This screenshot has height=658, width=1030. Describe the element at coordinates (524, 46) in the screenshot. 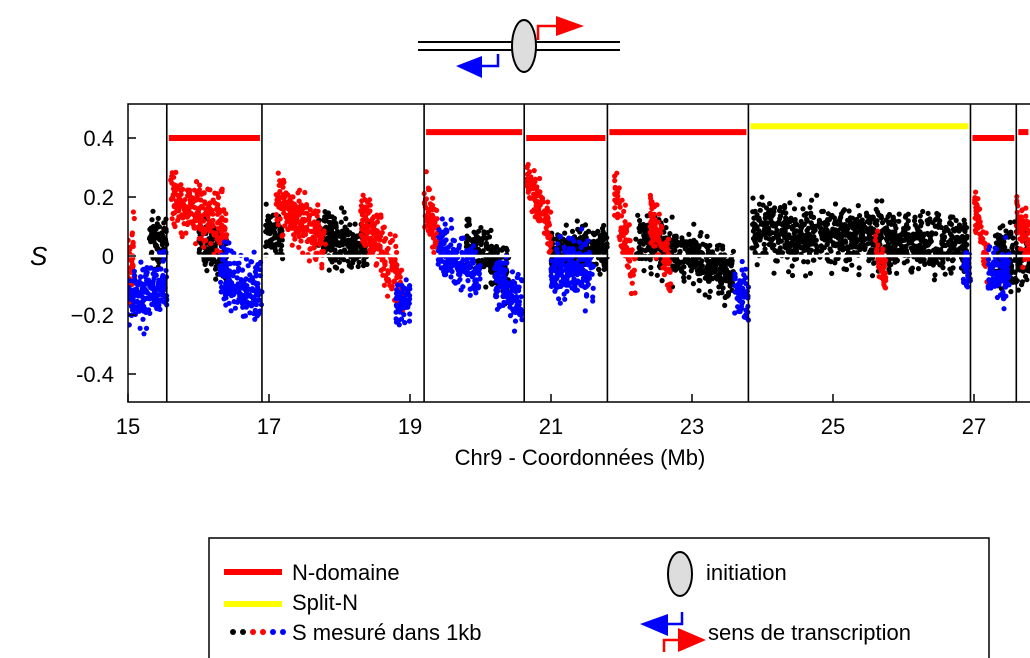

I see `origin-ellipse-icon` at that location.